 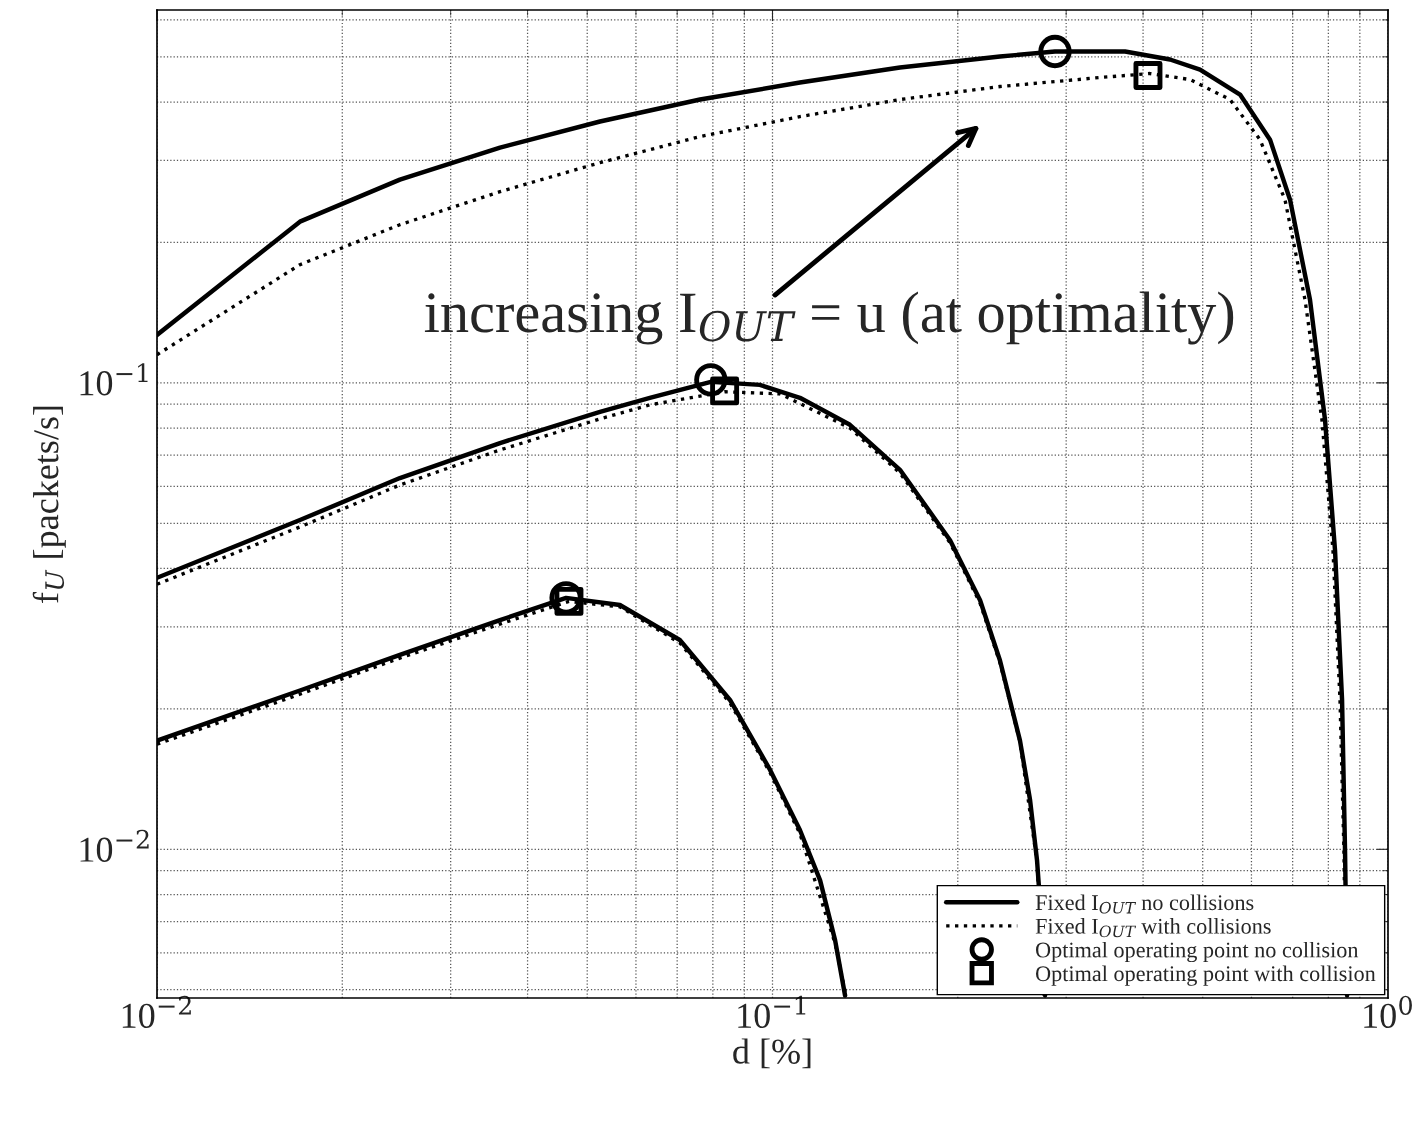 What do you see at coordinates (829, 318) in the screenshot?
I see `annotation: increasing I$_{OUT}$ = u (at optimality)` at bounding box center [829, 318].